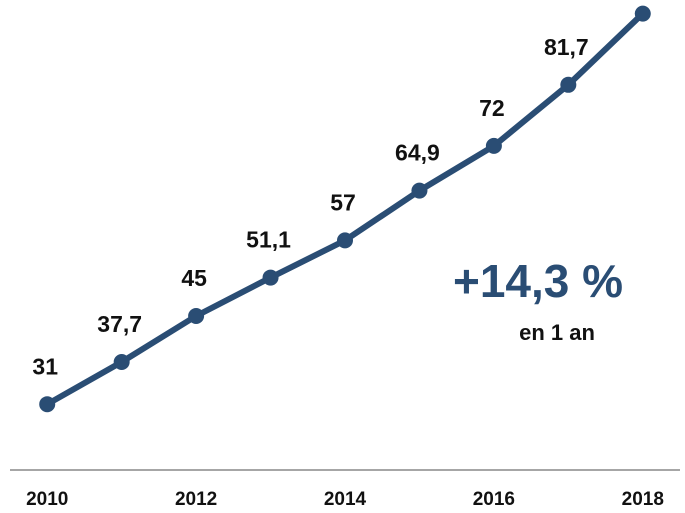 The height and width of the screenshot is (513, 685). What do you see at coordinates (47, 499) in the screenshot?
I see `x-tick-label: 2010` at bounding box center [47, 499].